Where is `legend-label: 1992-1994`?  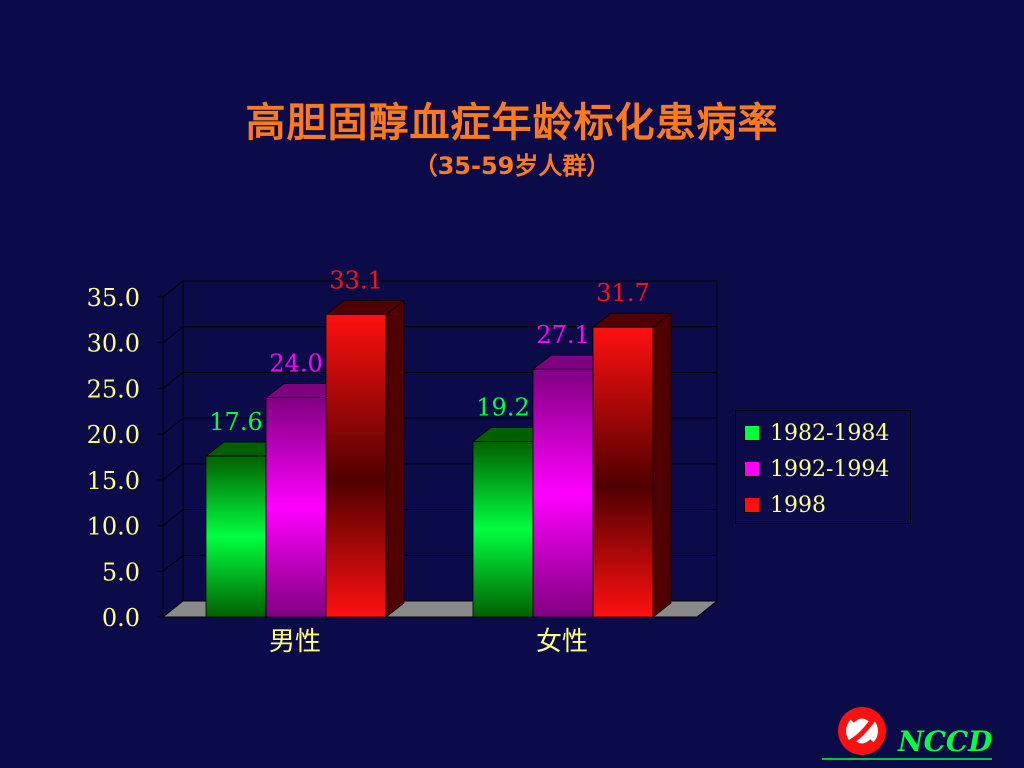 legend-label: 1992-1994 is located at coordinates (830, 469).